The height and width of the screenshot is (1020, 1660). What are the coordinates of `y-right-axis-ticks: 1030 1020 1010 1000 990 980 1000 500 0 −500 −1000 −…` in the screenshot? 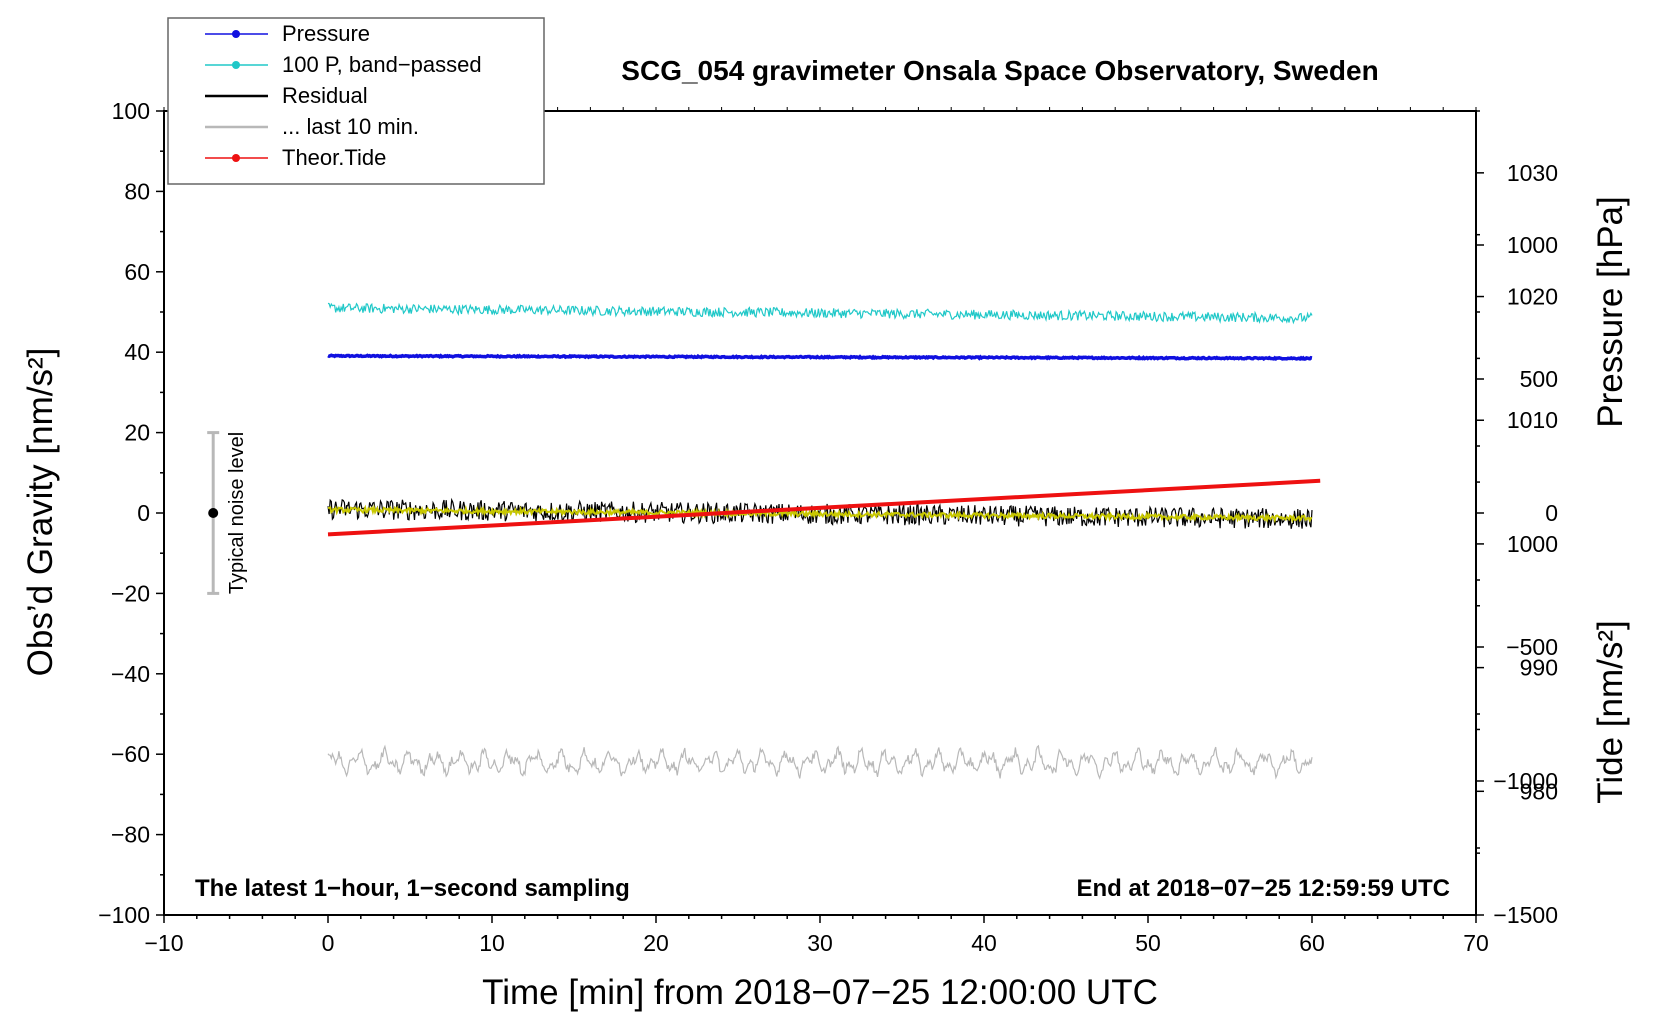 It's located at (1517, 519).